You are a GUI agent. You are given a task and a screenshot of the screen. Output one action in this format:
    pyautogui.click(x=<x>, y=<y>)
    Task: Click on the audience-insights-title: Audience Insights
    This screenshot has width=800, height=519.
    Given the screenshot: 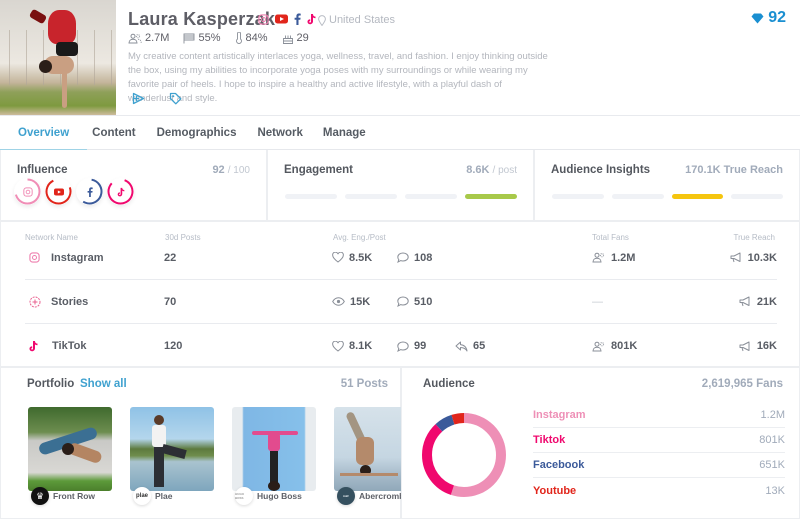 What is the action you would take?
    pyautogui.click(x=601, y=170)
    